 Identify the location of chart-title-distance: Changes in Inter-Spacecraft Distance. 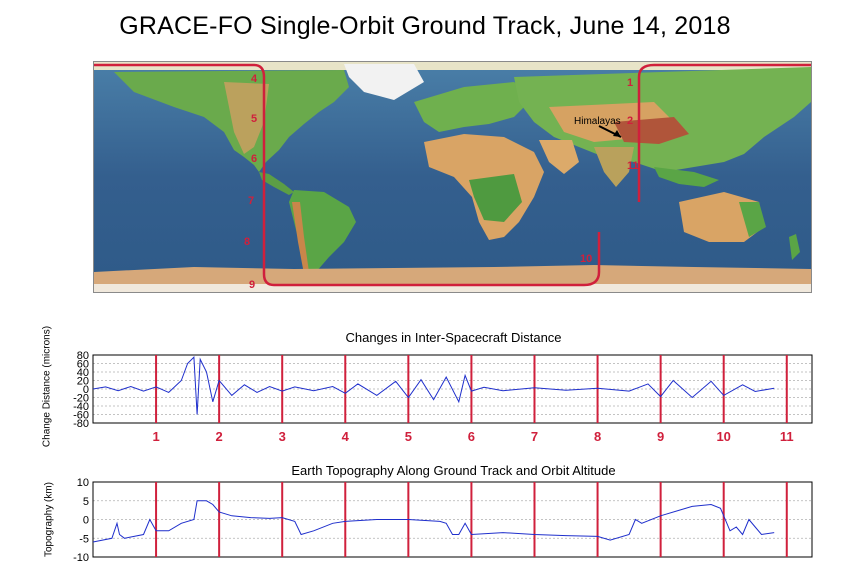
(453, 337).